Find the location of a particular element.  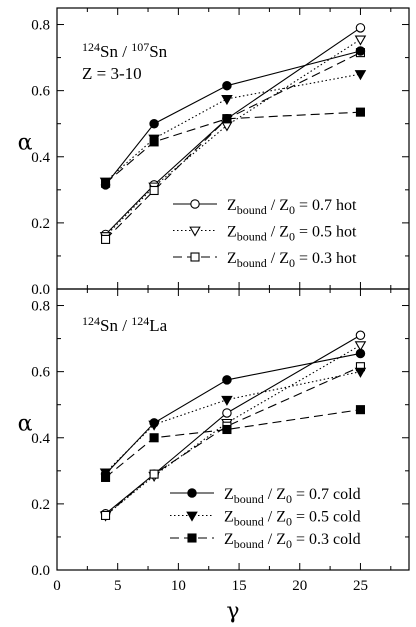

x-tick-label: 25 is located at coordinates (360, 586).